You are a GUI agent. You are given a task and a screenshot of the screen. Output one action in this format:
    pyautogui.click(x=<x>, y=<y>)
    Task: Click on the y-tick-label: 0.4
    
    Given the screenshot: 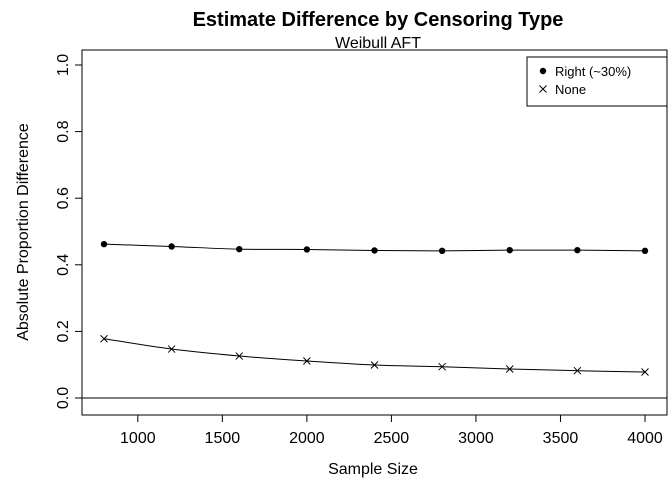 What is the action you would take?
    pyautogui.click(x=63, y=265)
    